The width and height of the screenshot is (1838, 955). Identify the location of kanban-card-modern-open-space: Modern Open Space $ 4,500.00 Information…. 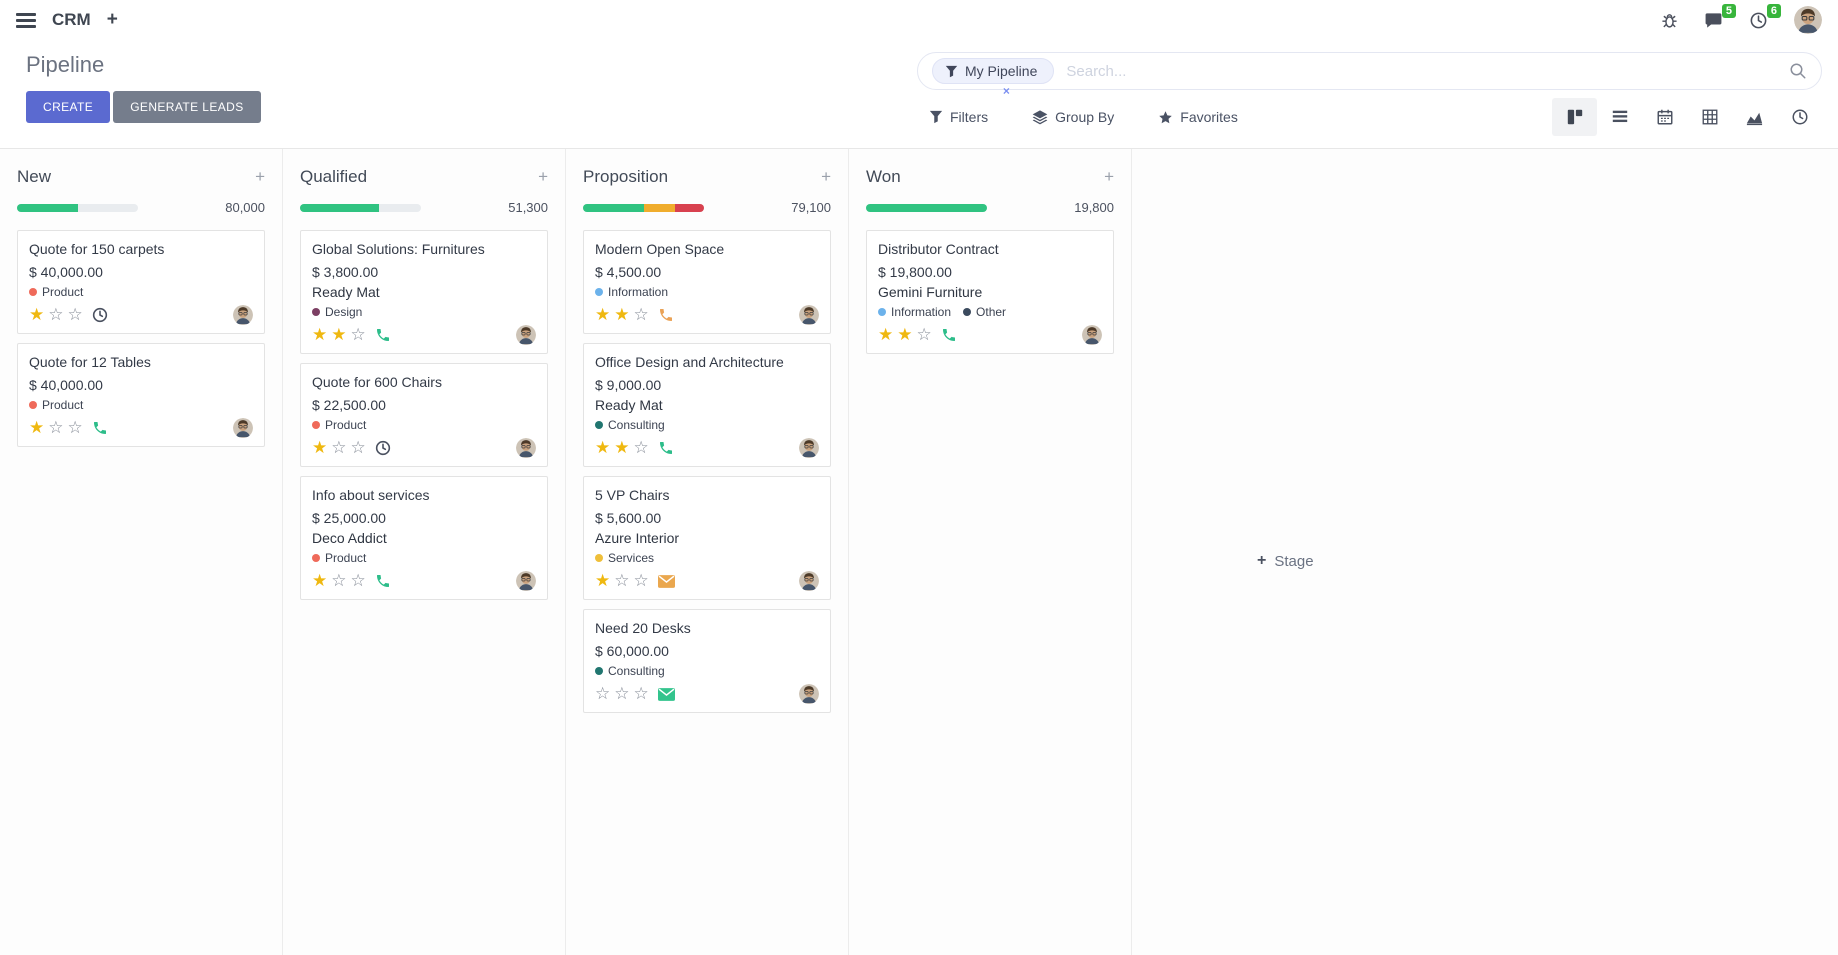
(707, 282).